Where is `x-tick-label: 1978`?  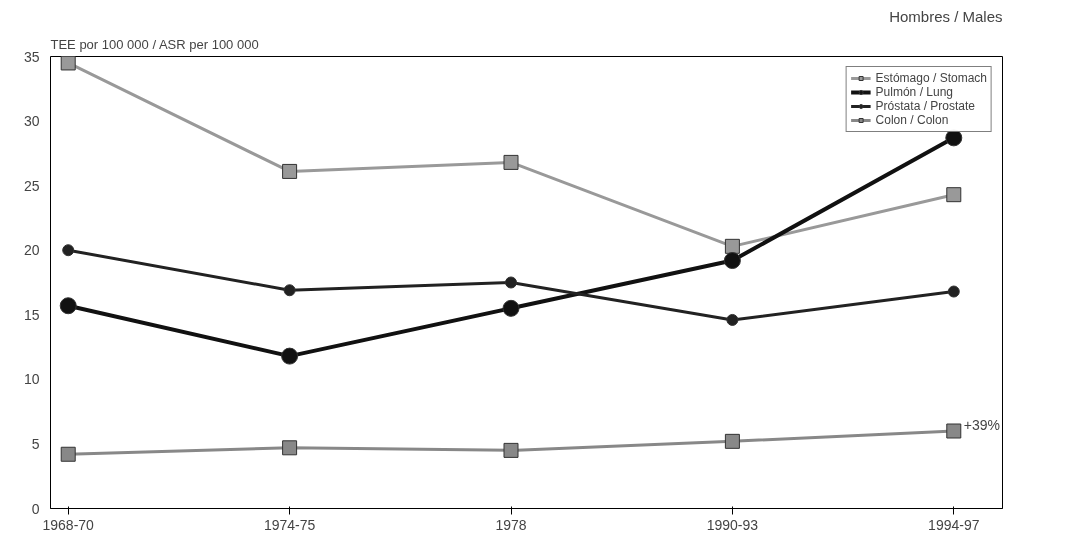 x-tick-label: 1978 is located at coordinates (511, 524).